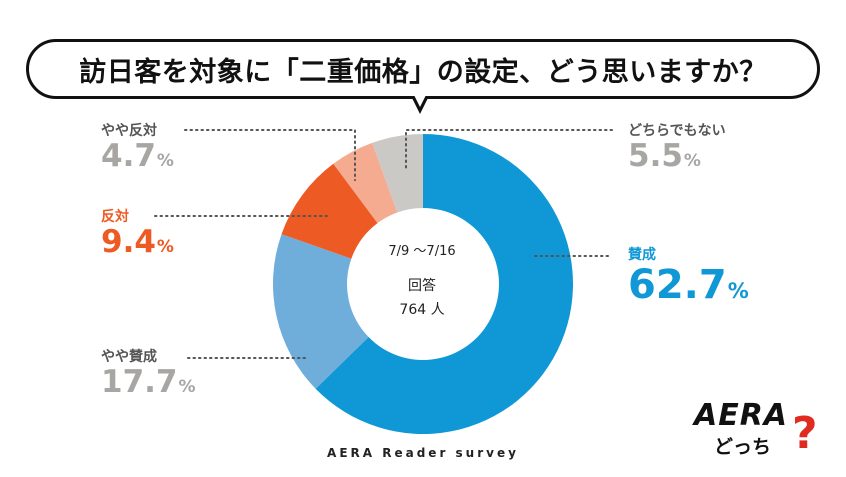  Describe the element at coordinates (420, 101) in the screenshot. I see `bubble-tail-inner` at that location.